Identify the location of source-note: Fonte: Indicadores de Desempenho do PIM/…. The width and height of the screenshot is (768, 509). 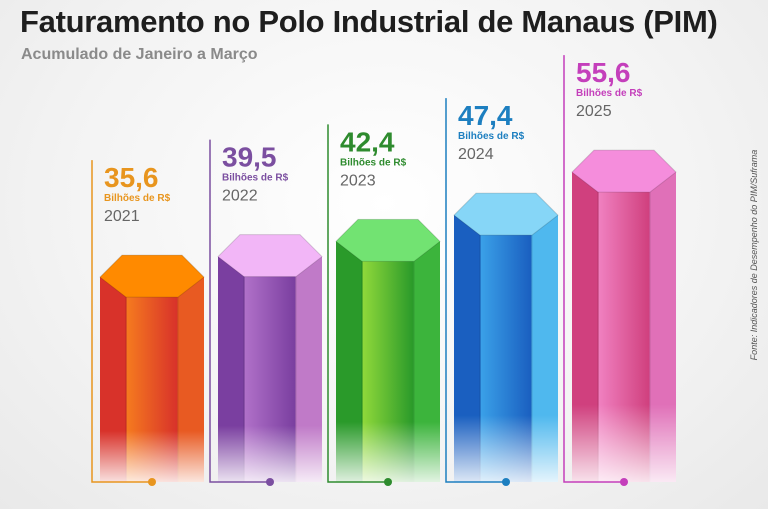
(754, 255).